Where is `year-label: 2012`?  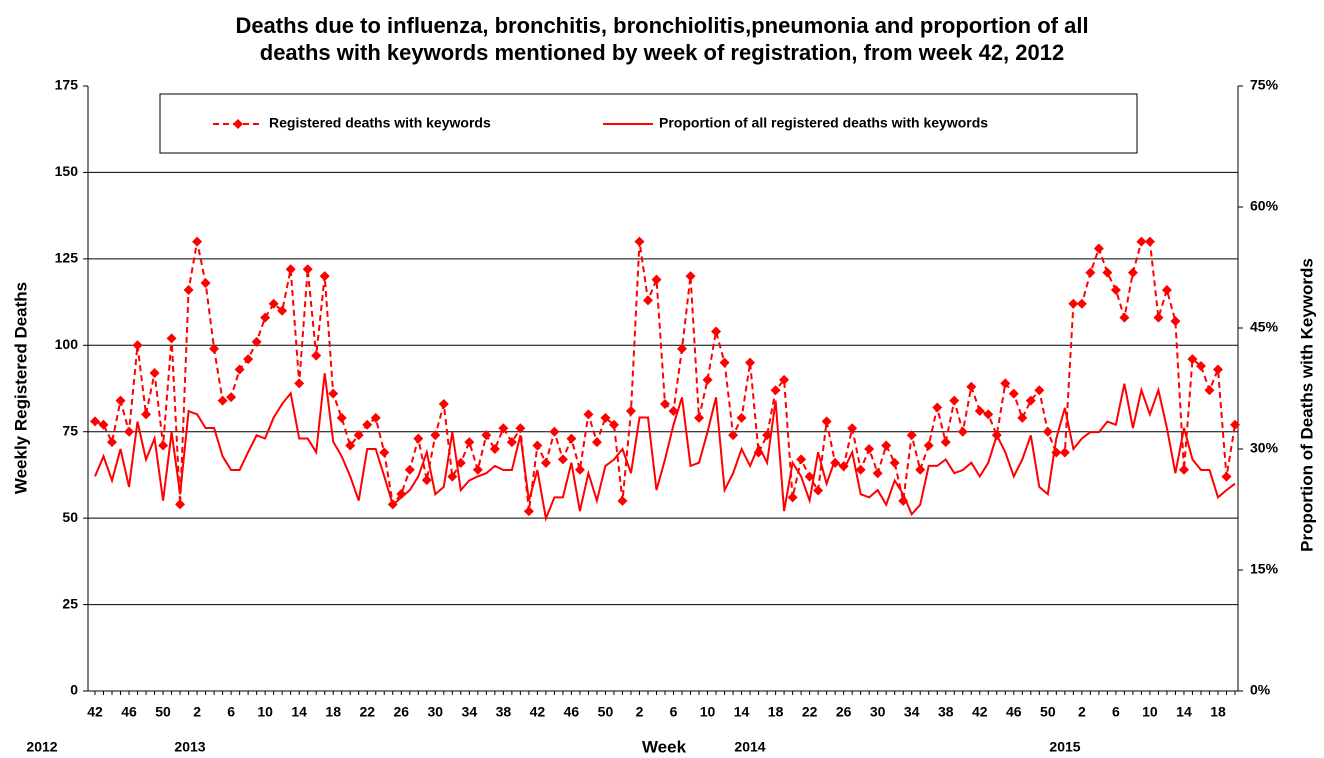
year-label: 2012 is located at coordinates (41, 747).